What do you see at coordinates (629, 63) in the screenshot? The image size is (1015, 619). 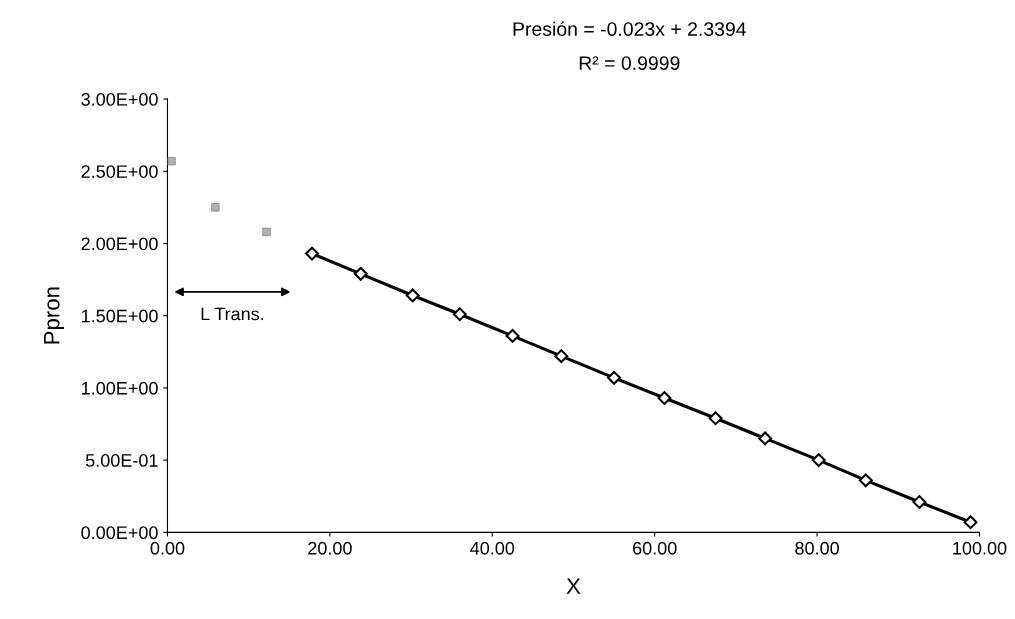 I see `text: R² = 0.9999` at bounding box center [629, 63].